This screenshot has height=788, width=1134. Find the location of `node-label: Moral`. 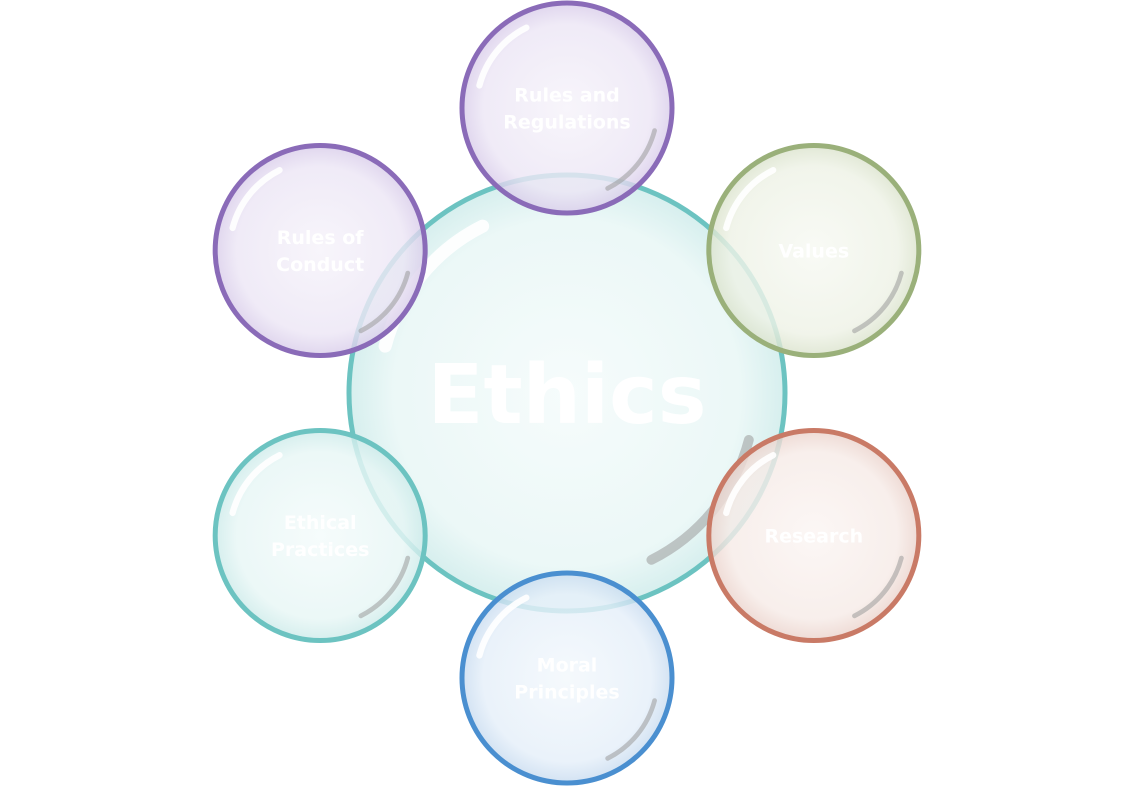

node-label: Moral is located at coordinates (567, 666).